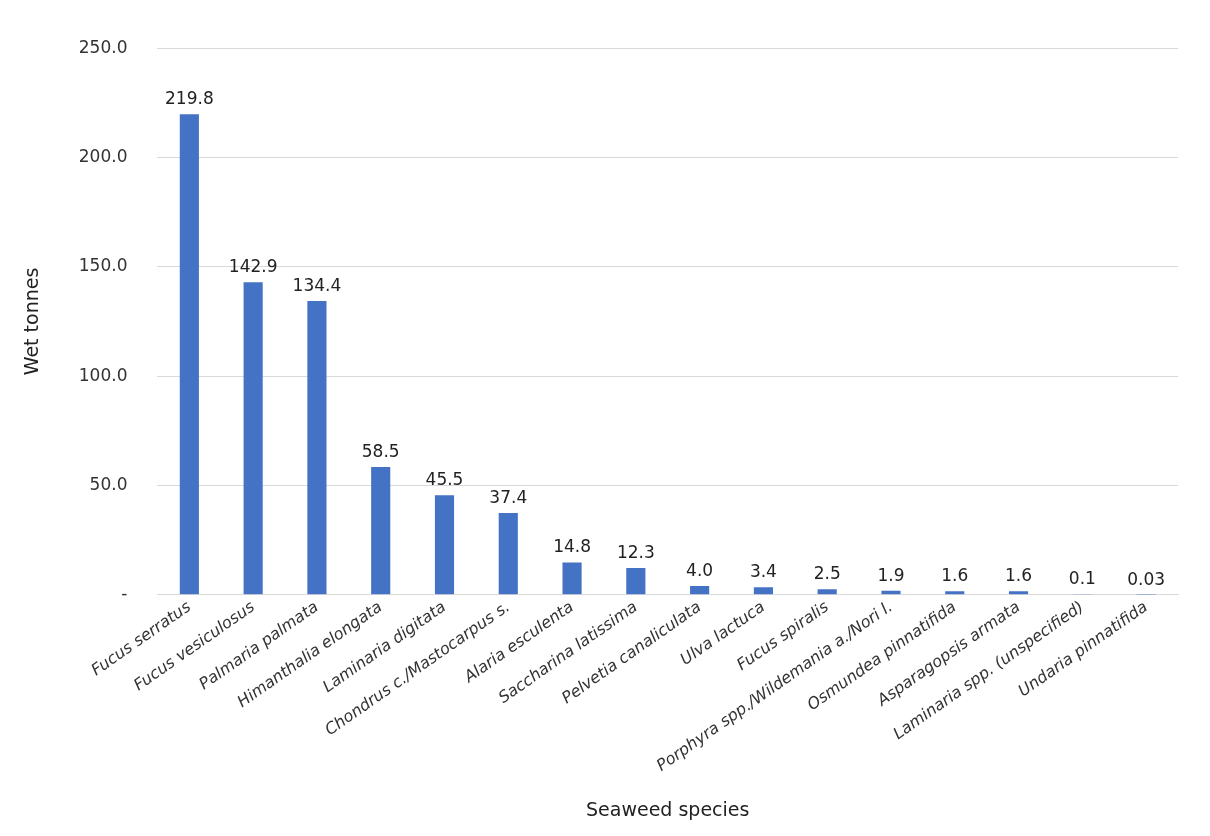  Describe the element at coordinates (124, 593) in the screenshot. I see `y-tick-label: -` at that location.